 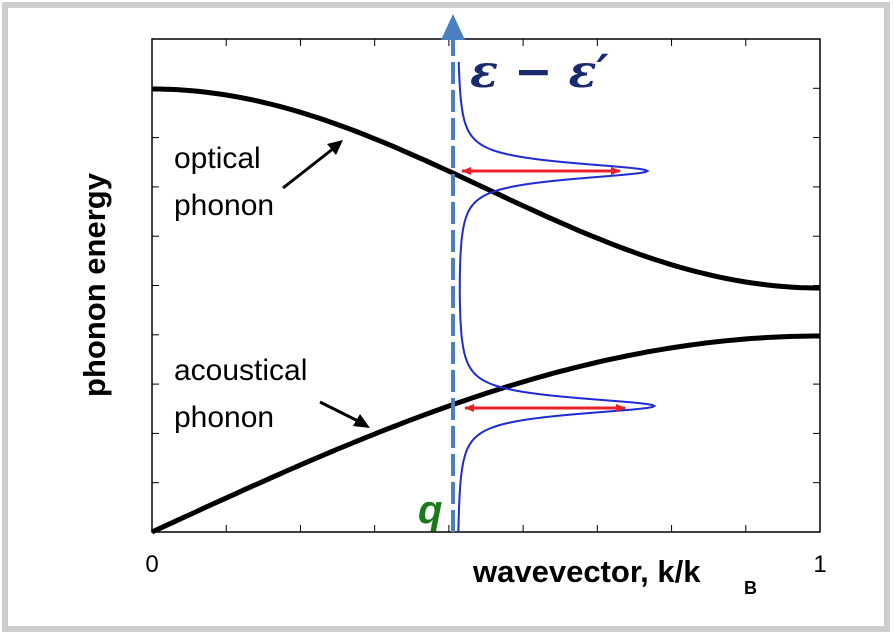 I want to click on optical-label-line1: optical, so click(x=217, y=158).